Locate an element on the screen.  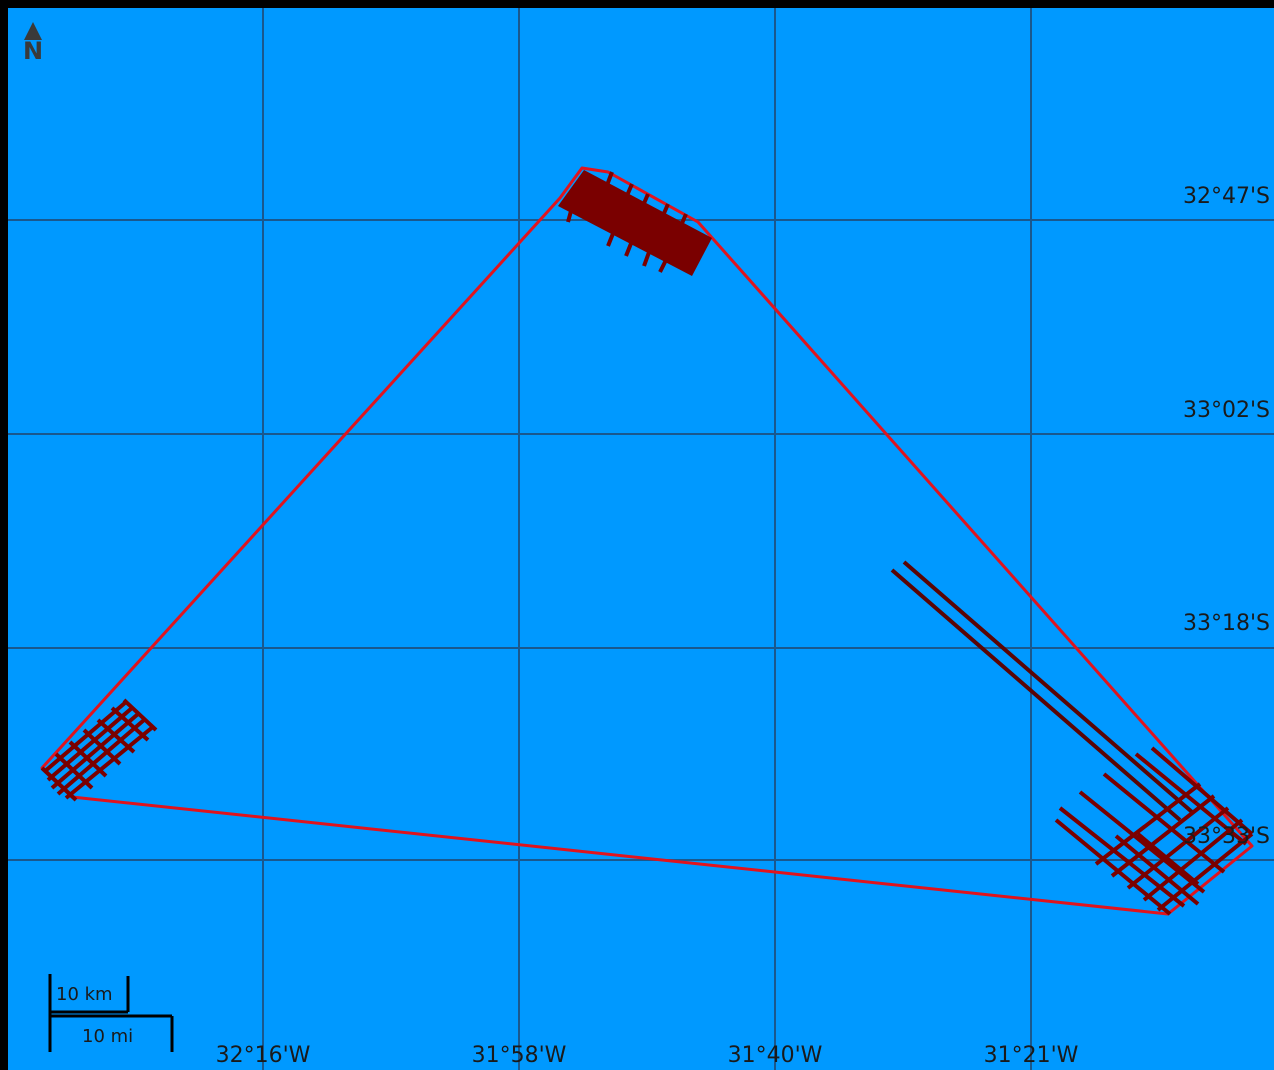
lon-label: 31°40'W is located at coordinates (775, 1055).